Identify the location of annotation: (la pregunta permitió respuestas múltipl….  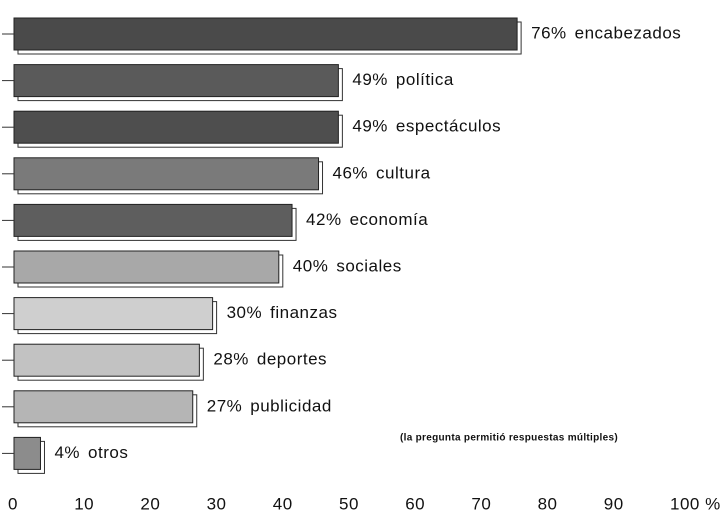
(509, 438).